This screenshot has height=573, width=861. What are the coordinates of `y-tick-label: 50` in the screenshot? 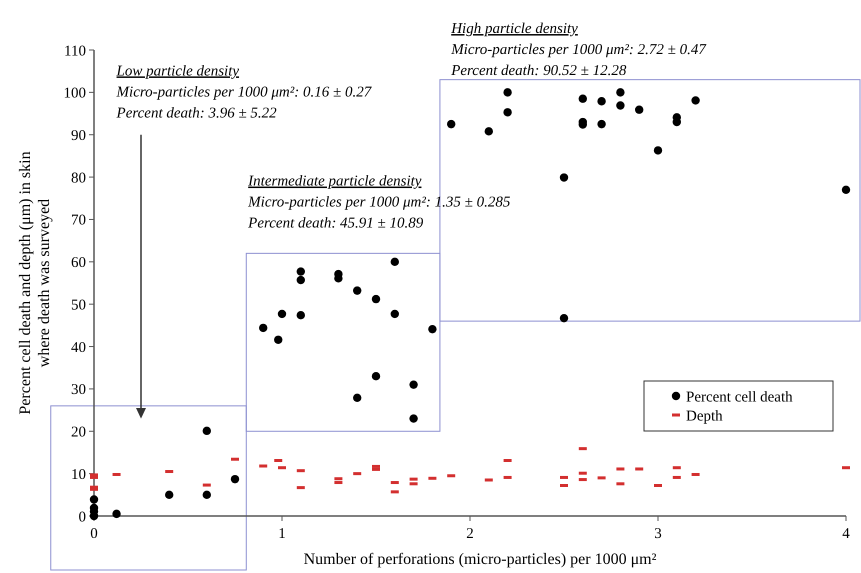 It's located at (78, 305).